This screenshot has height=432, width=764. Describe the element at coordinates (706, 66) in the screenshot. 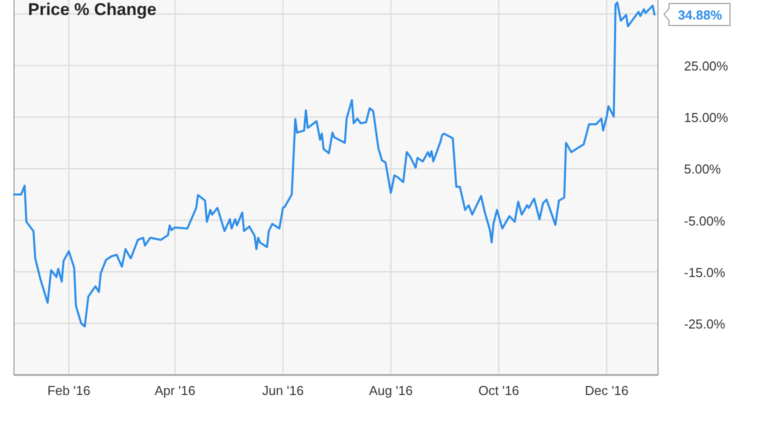

I see `y-tick-label: 25.00%` at that location.